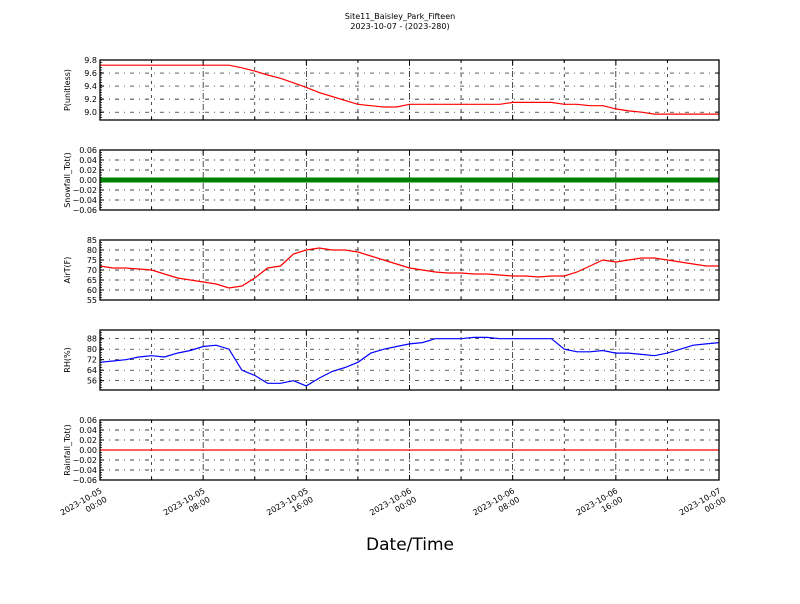  Describe the element at coordinates (90, 86) in the screenshot. I see `y-tick-label: 9.4` at that location.